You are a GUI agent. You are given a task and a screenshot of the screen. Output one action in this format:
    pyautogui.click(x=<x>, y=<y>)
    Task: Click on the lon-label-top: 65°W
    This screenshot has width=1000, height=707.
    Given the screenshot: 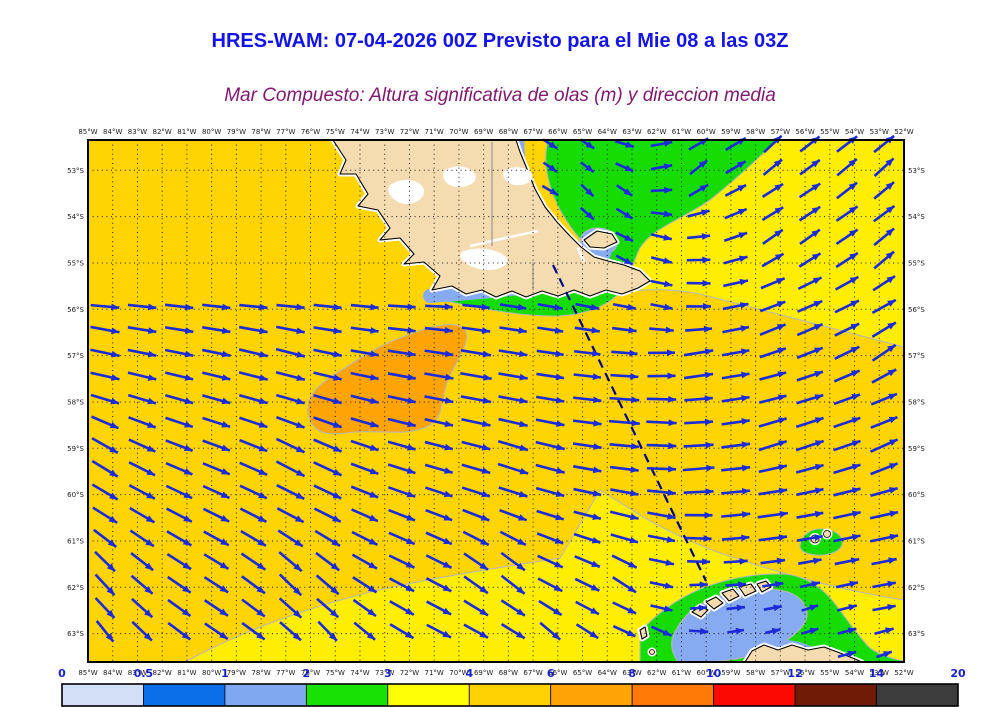 What is the action you would take?
    pyautogui.click(x=582, y=132)
    